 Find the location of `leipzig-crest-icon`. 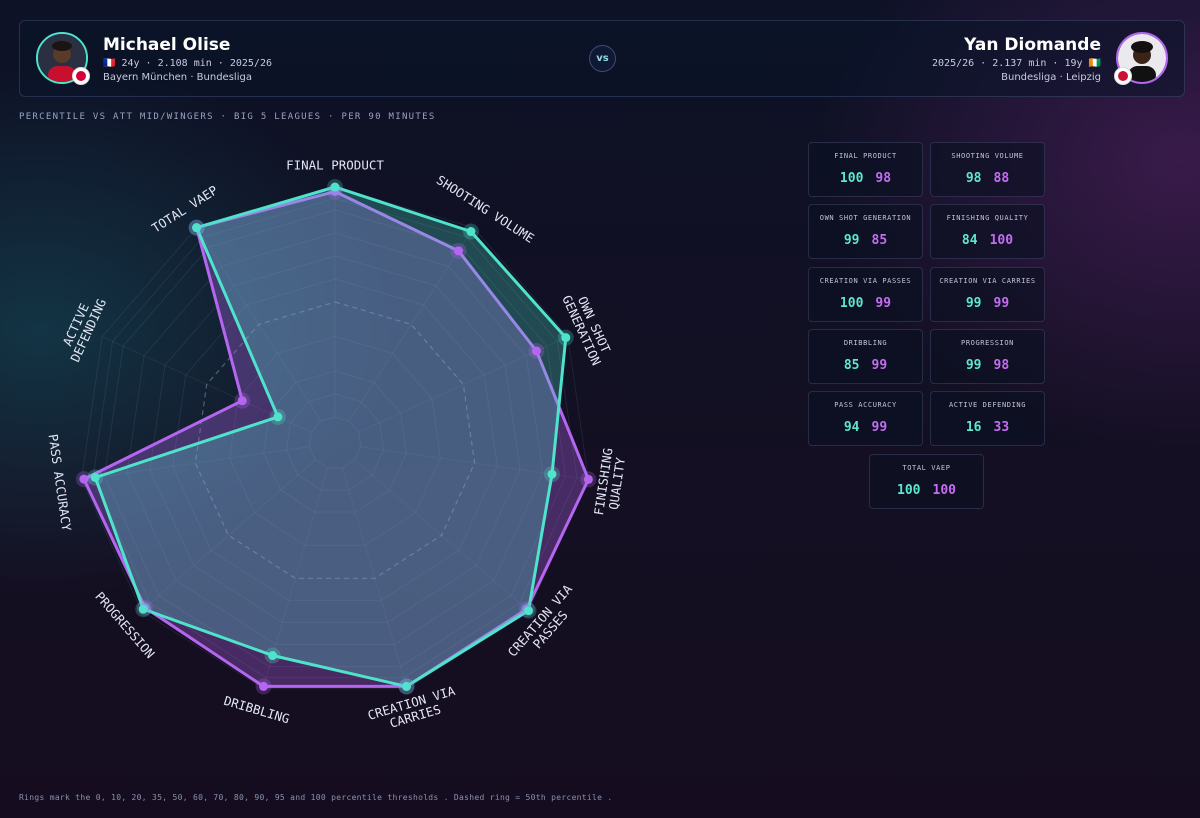

leipzig-crest-icon is located at coordinates (1123, 76).